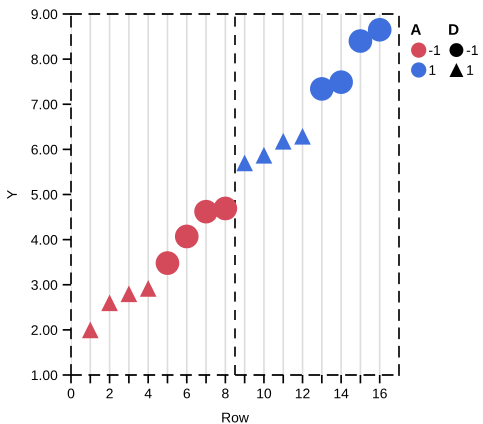 Image resolution: width=483 pixels, height=424 pixels. Describe the element at coordinates (235, 417) in the screenshot. I see `x-axis-title: Row` at that location.